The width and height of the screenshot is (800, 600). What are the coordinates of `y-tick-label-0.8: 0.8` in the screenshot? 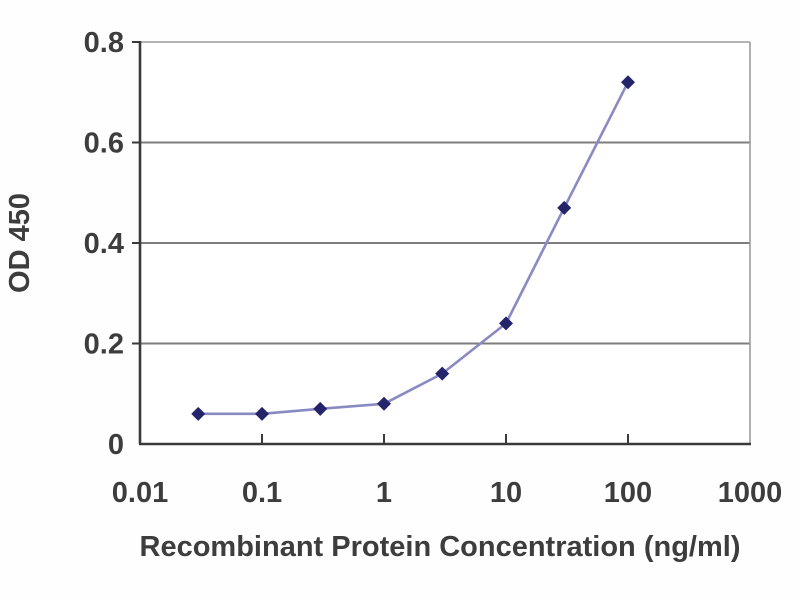 It's located at (104, 43).